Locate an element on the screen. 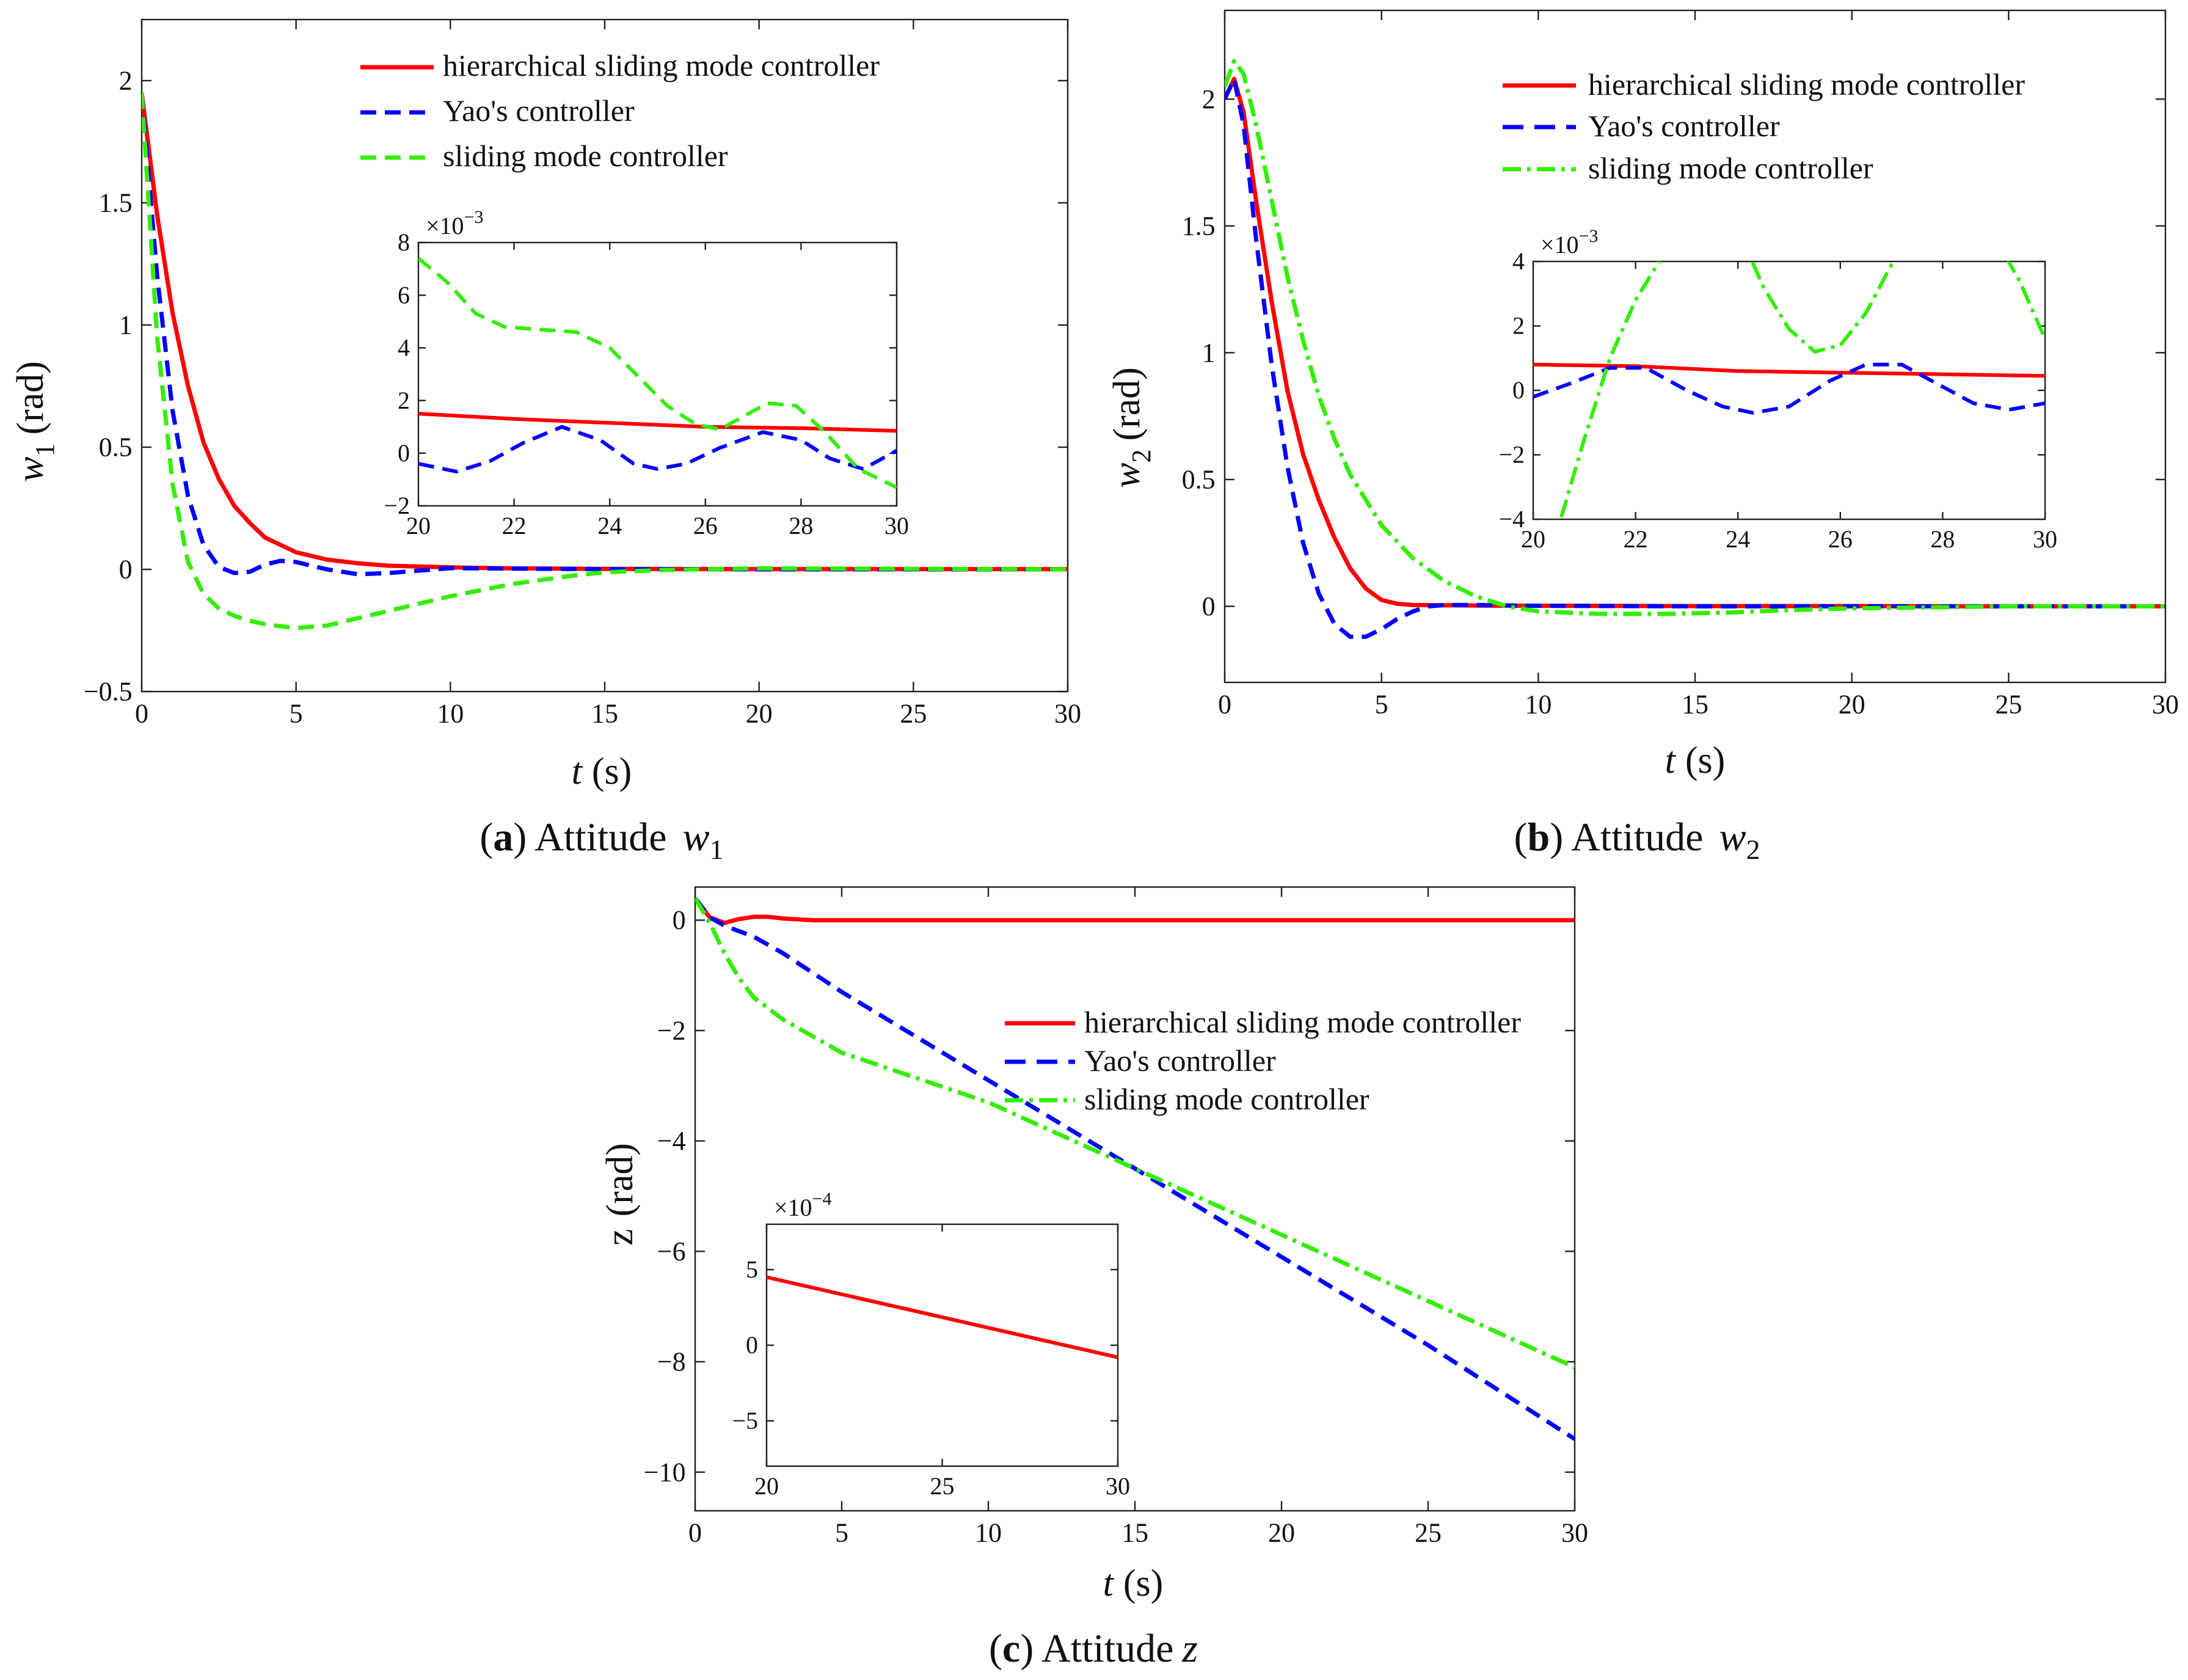  ylabel-var: z is located at coordinates (620, 1238).